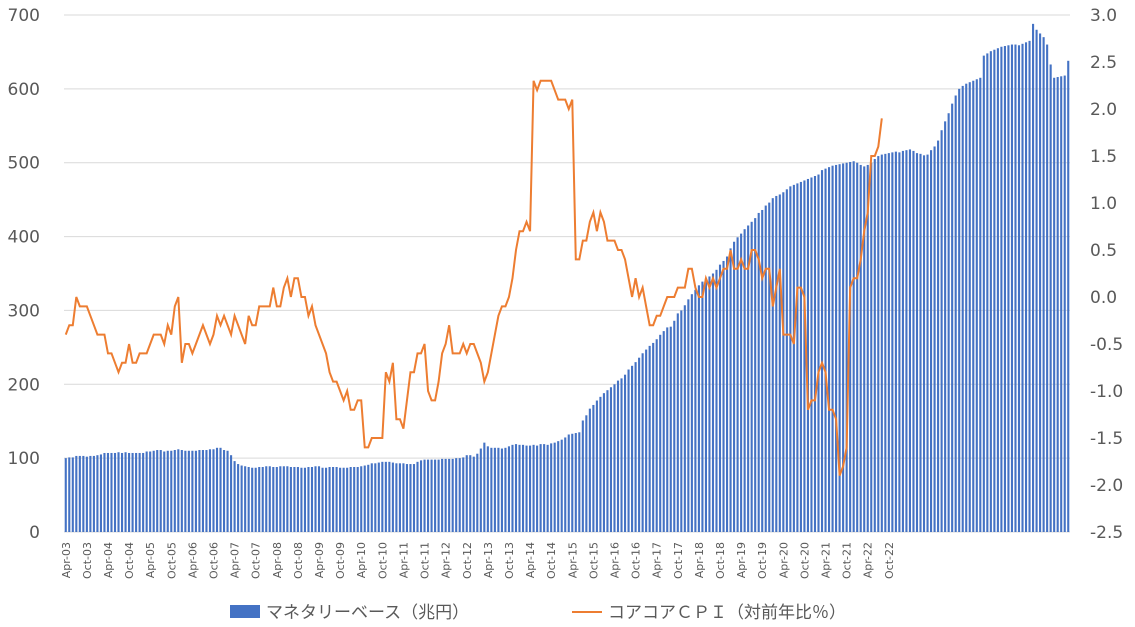  Describe the element at coordinates (87, 560) in the screenshot. I see `x-tick-label: Oct-03` at that location.